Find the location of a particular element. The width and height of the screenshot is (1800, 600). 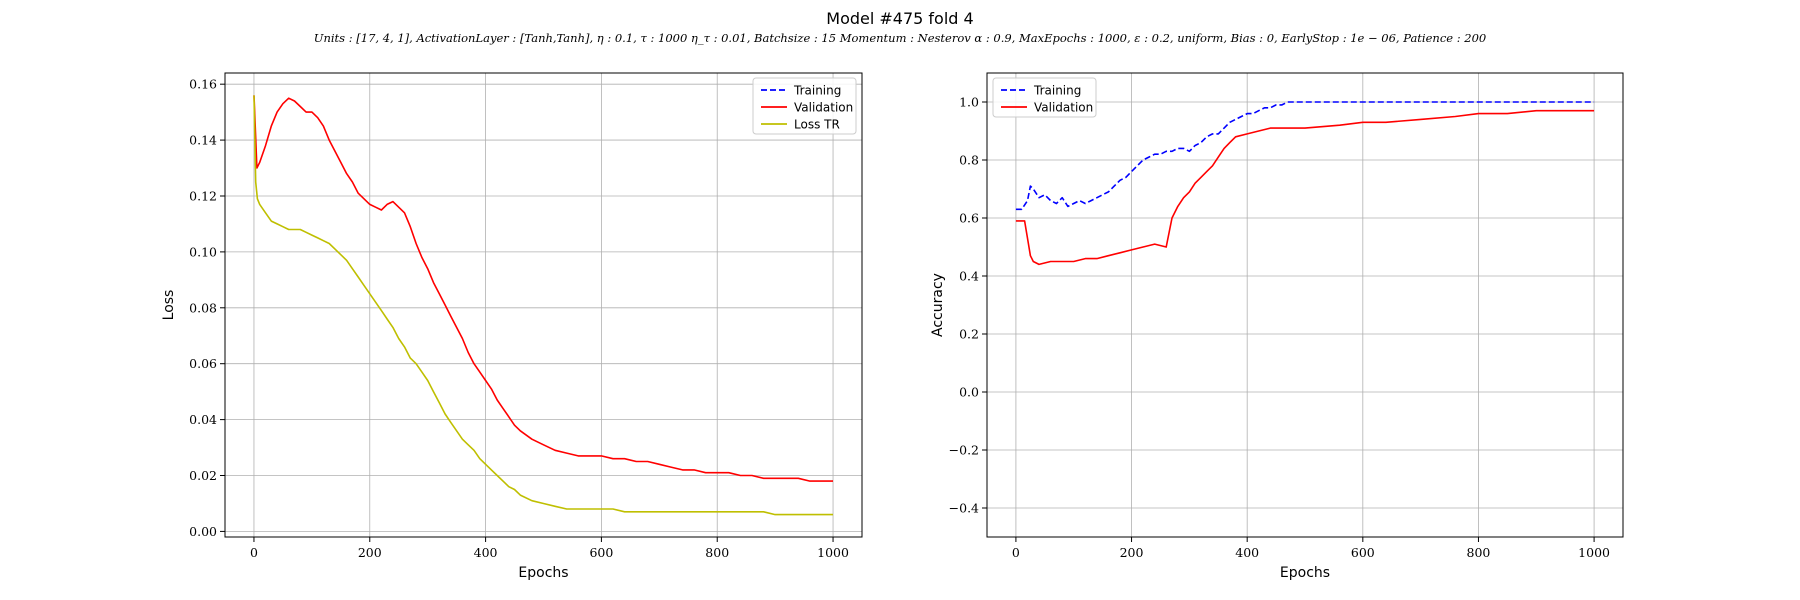

y-axis-label: Accuracy is located at coordinates (938, 305).